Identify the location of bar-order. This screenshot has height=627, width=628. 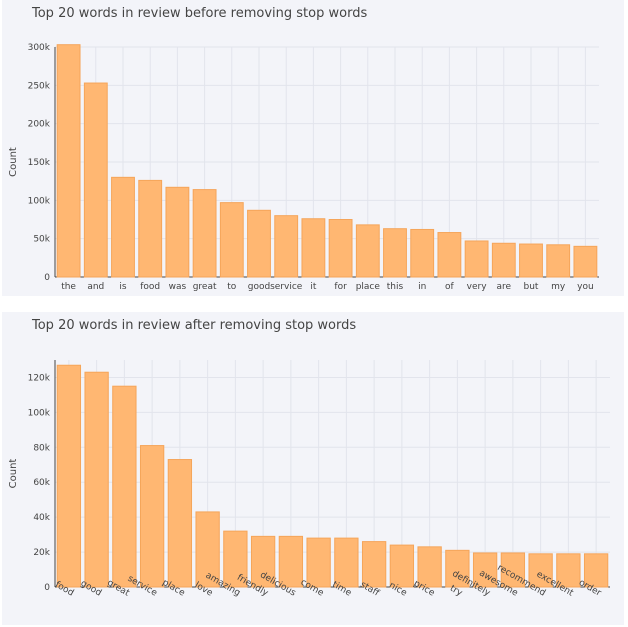
(596, 570).